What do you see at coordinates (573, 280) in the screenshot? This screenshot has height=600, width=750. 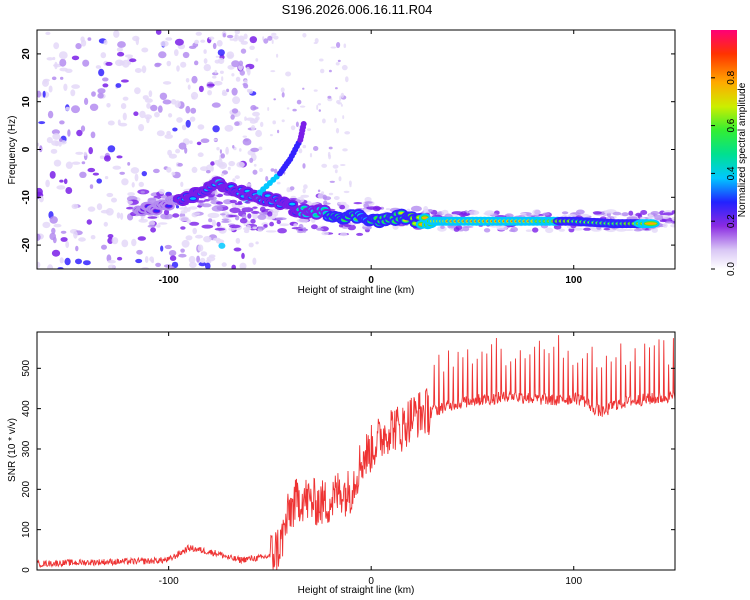 I see `x-tick-label: 100` at bounding box center [573, 280].